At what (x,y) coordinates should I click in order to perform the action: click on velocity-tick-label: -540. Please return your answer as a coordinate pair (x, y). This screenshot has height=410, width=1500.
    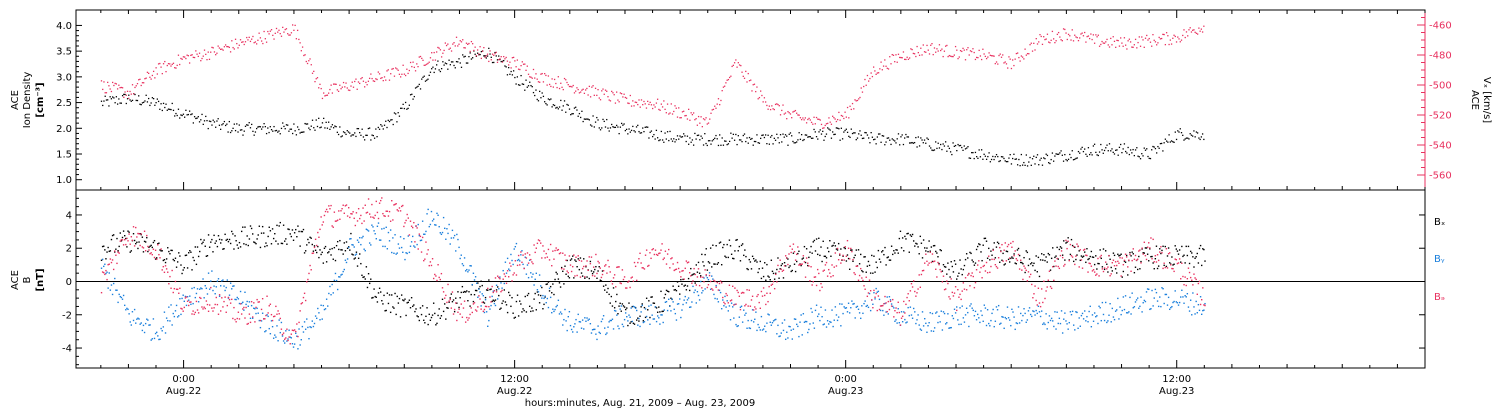
    Looking at the image, I should click on (1440, 146).